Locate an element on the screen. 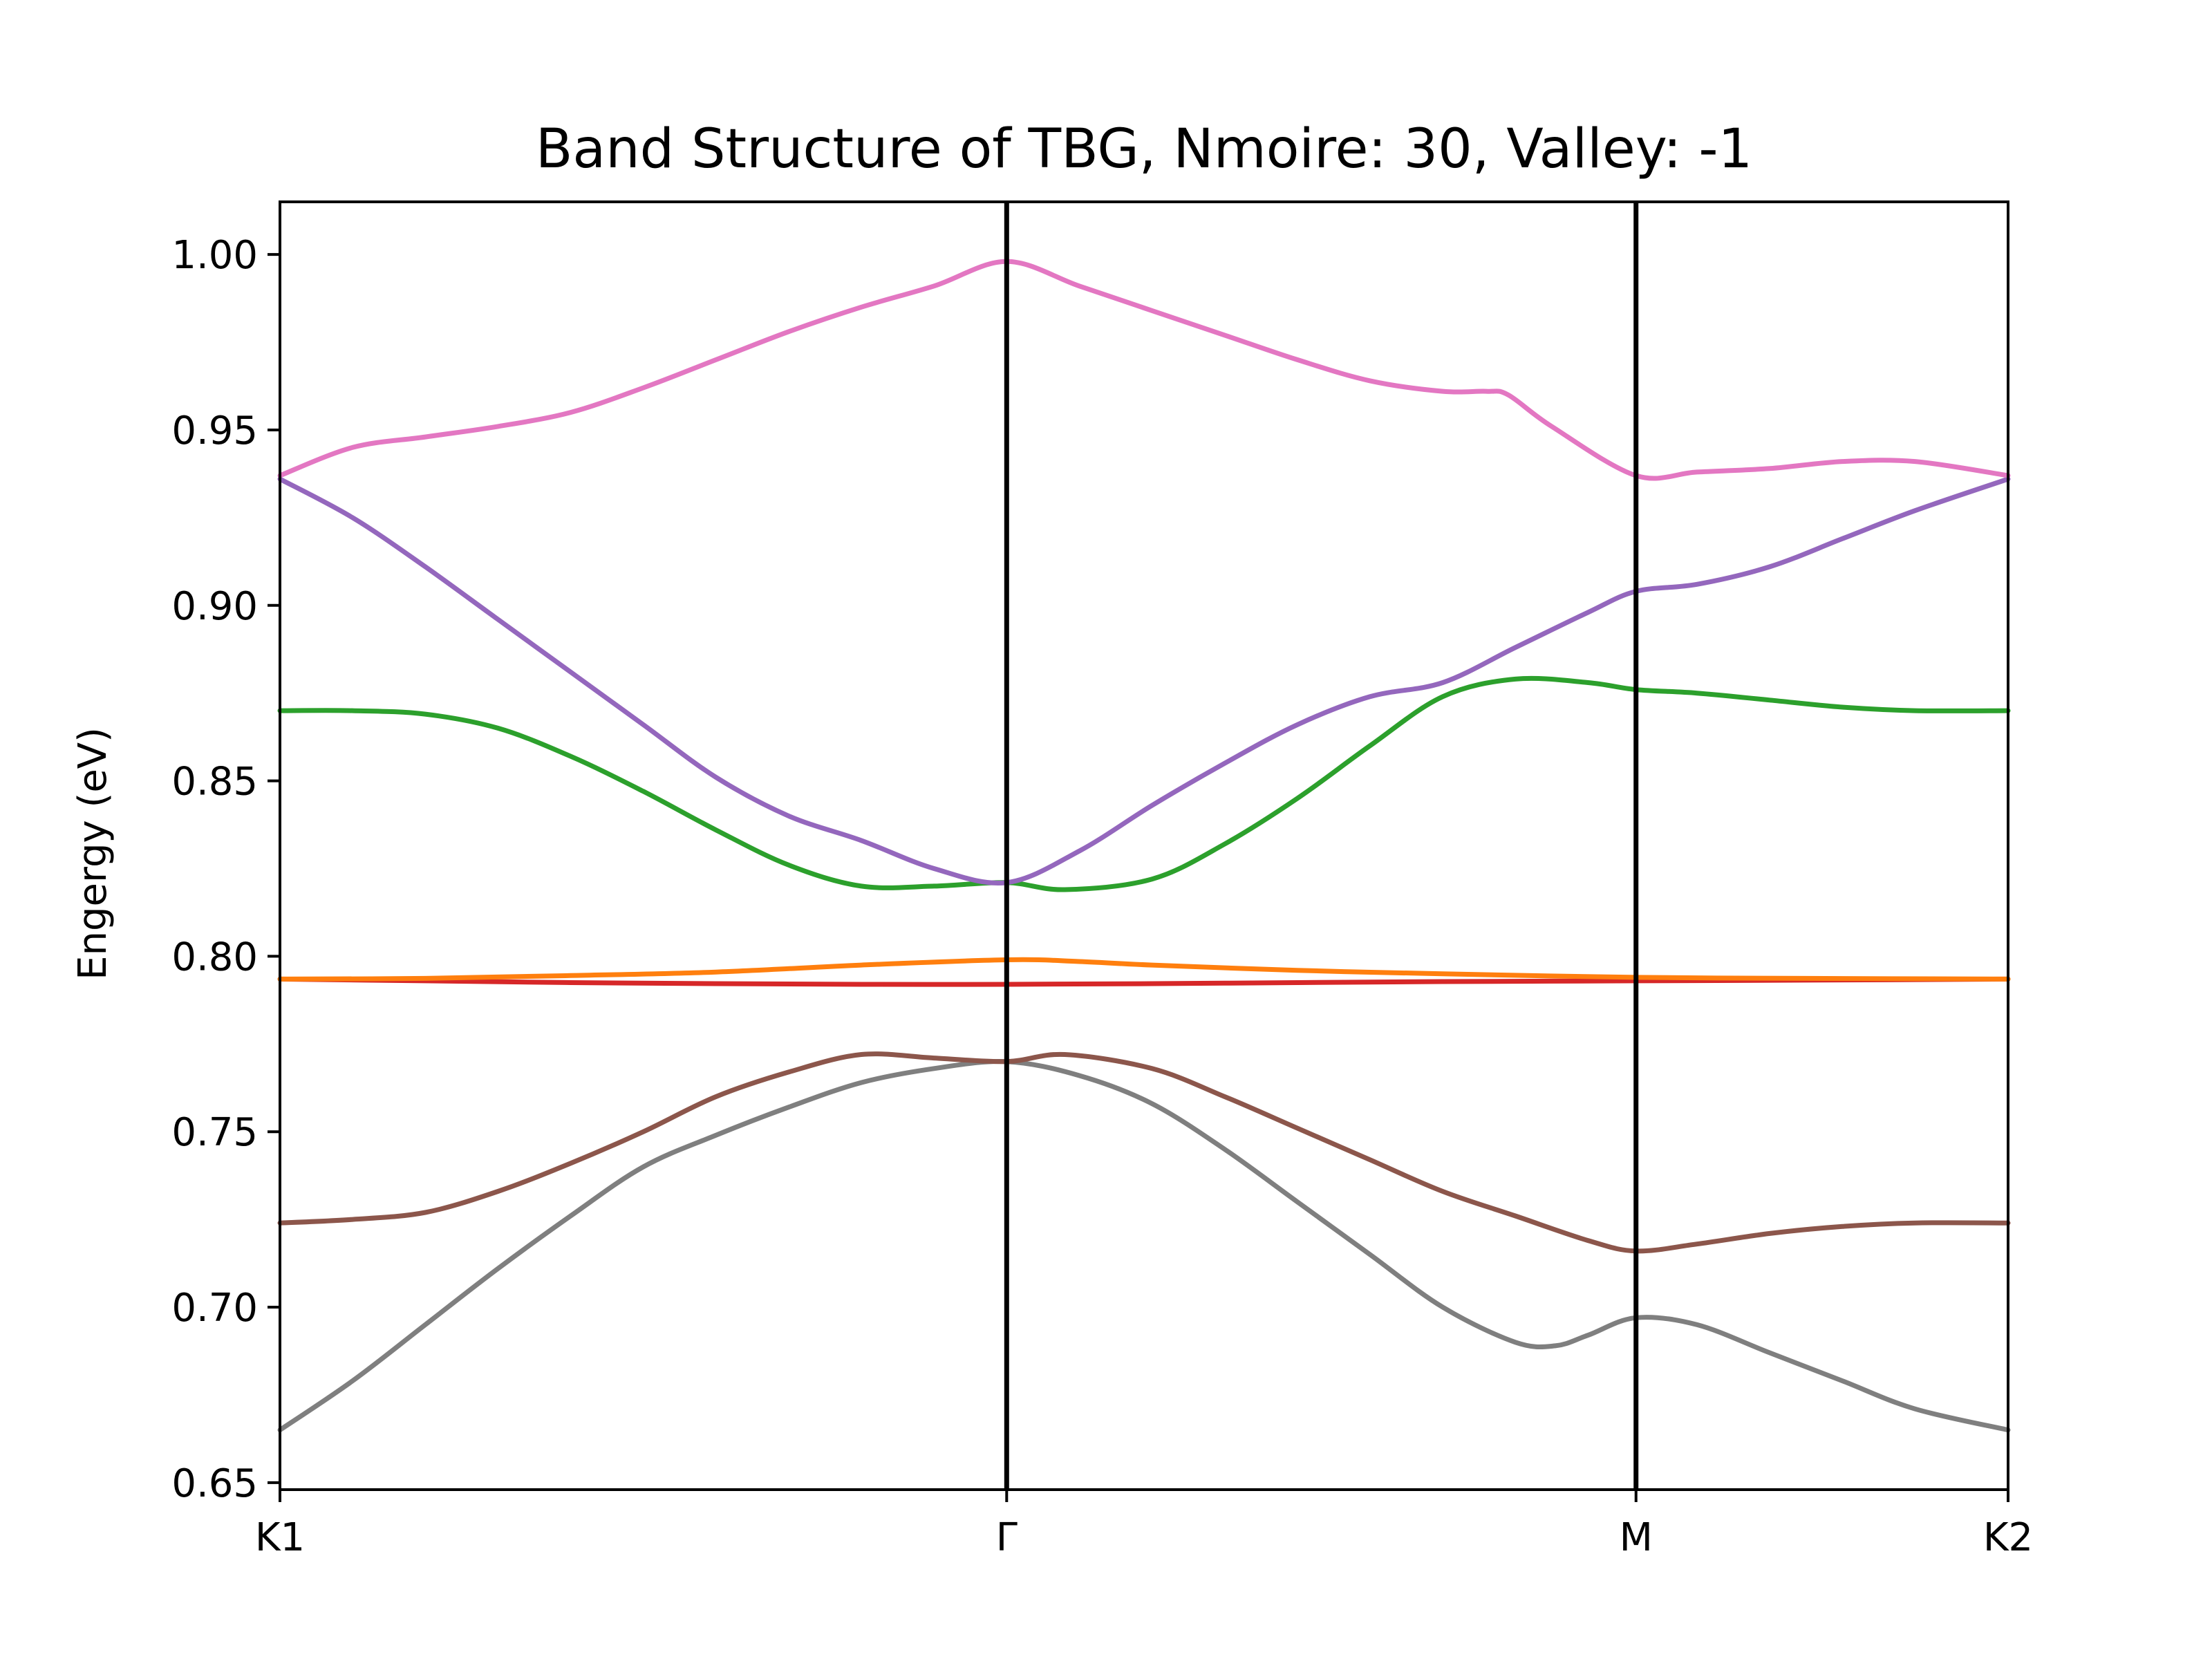  y-tick-label: 0.70 is located at coordinates (215, 1309).